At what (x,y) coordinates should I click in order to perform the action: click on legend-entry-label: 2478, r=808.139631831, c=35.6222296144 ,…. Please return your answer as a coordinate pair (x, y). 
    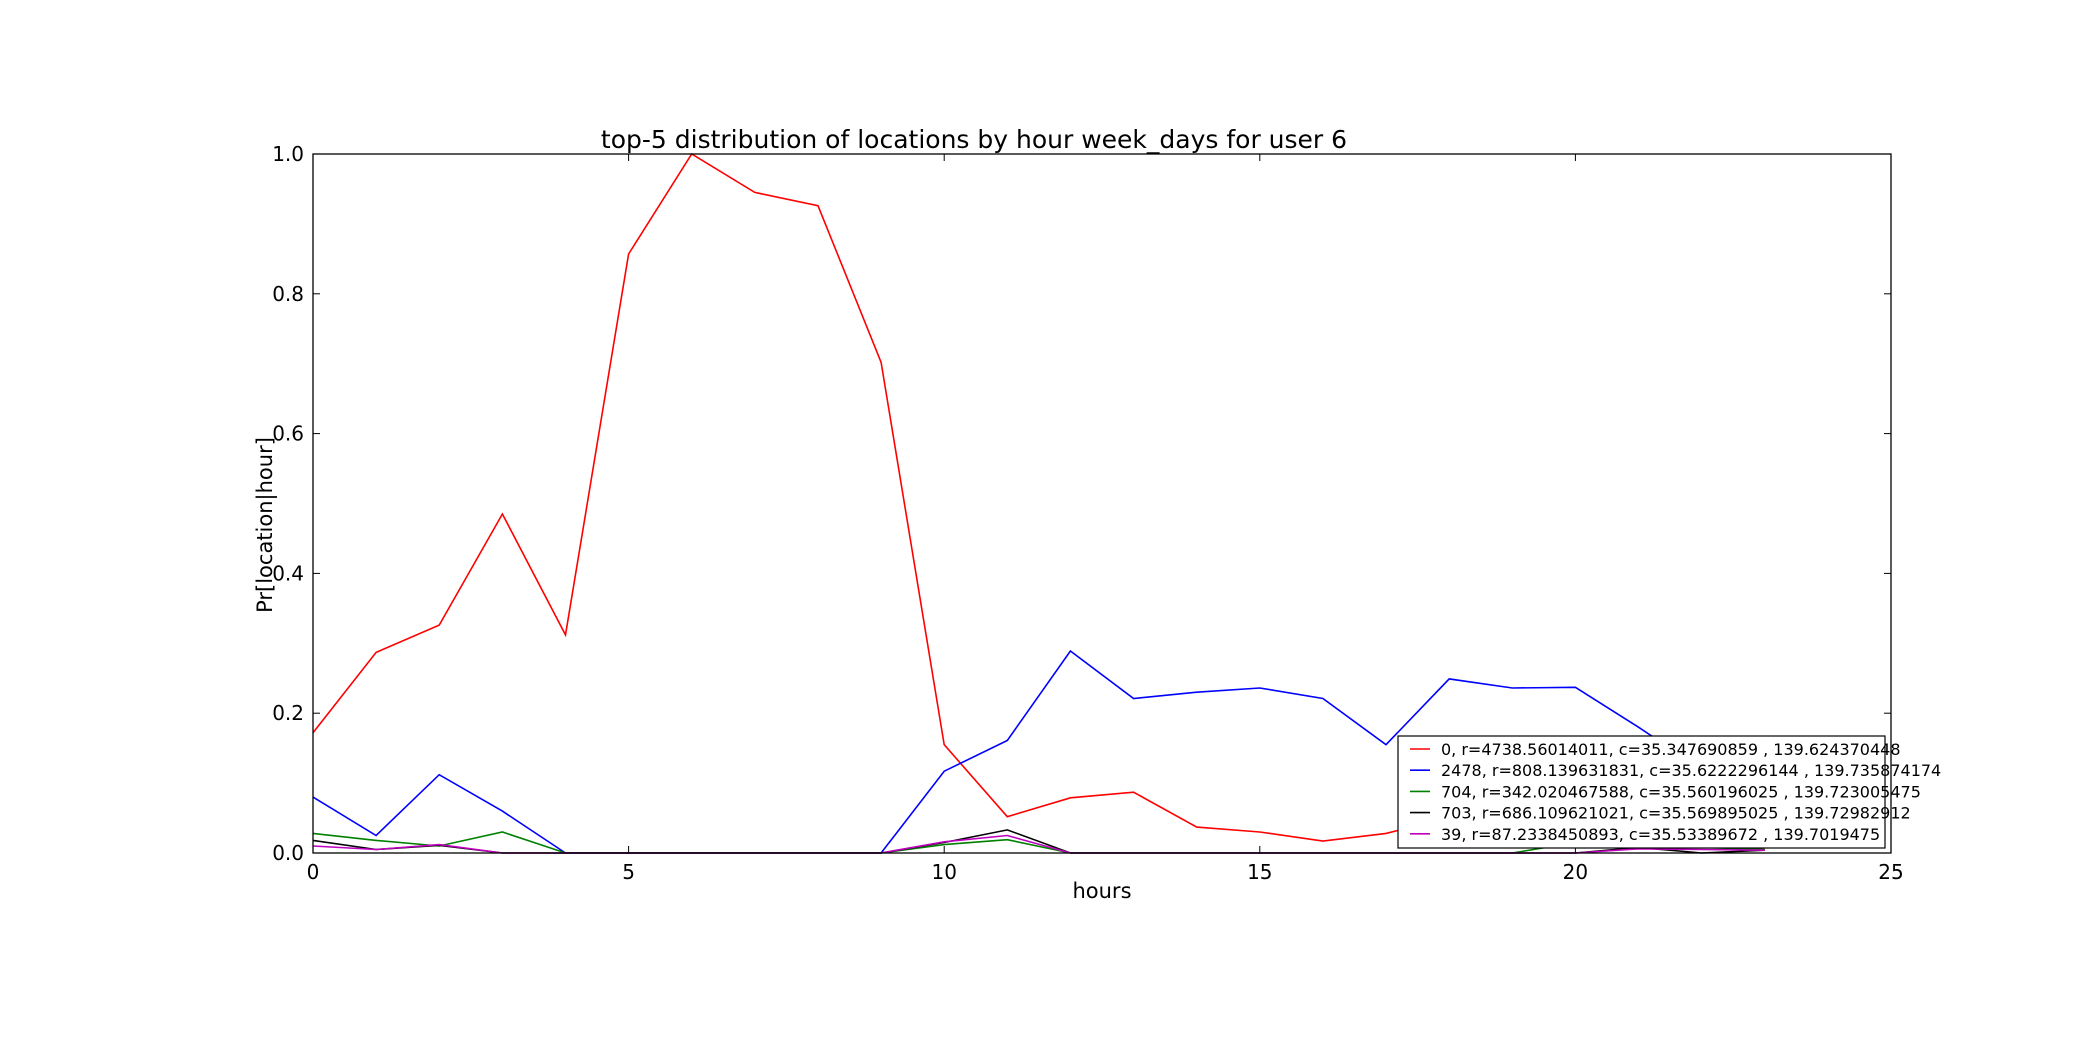
    Looking at the image, I should click on (1691, 770).